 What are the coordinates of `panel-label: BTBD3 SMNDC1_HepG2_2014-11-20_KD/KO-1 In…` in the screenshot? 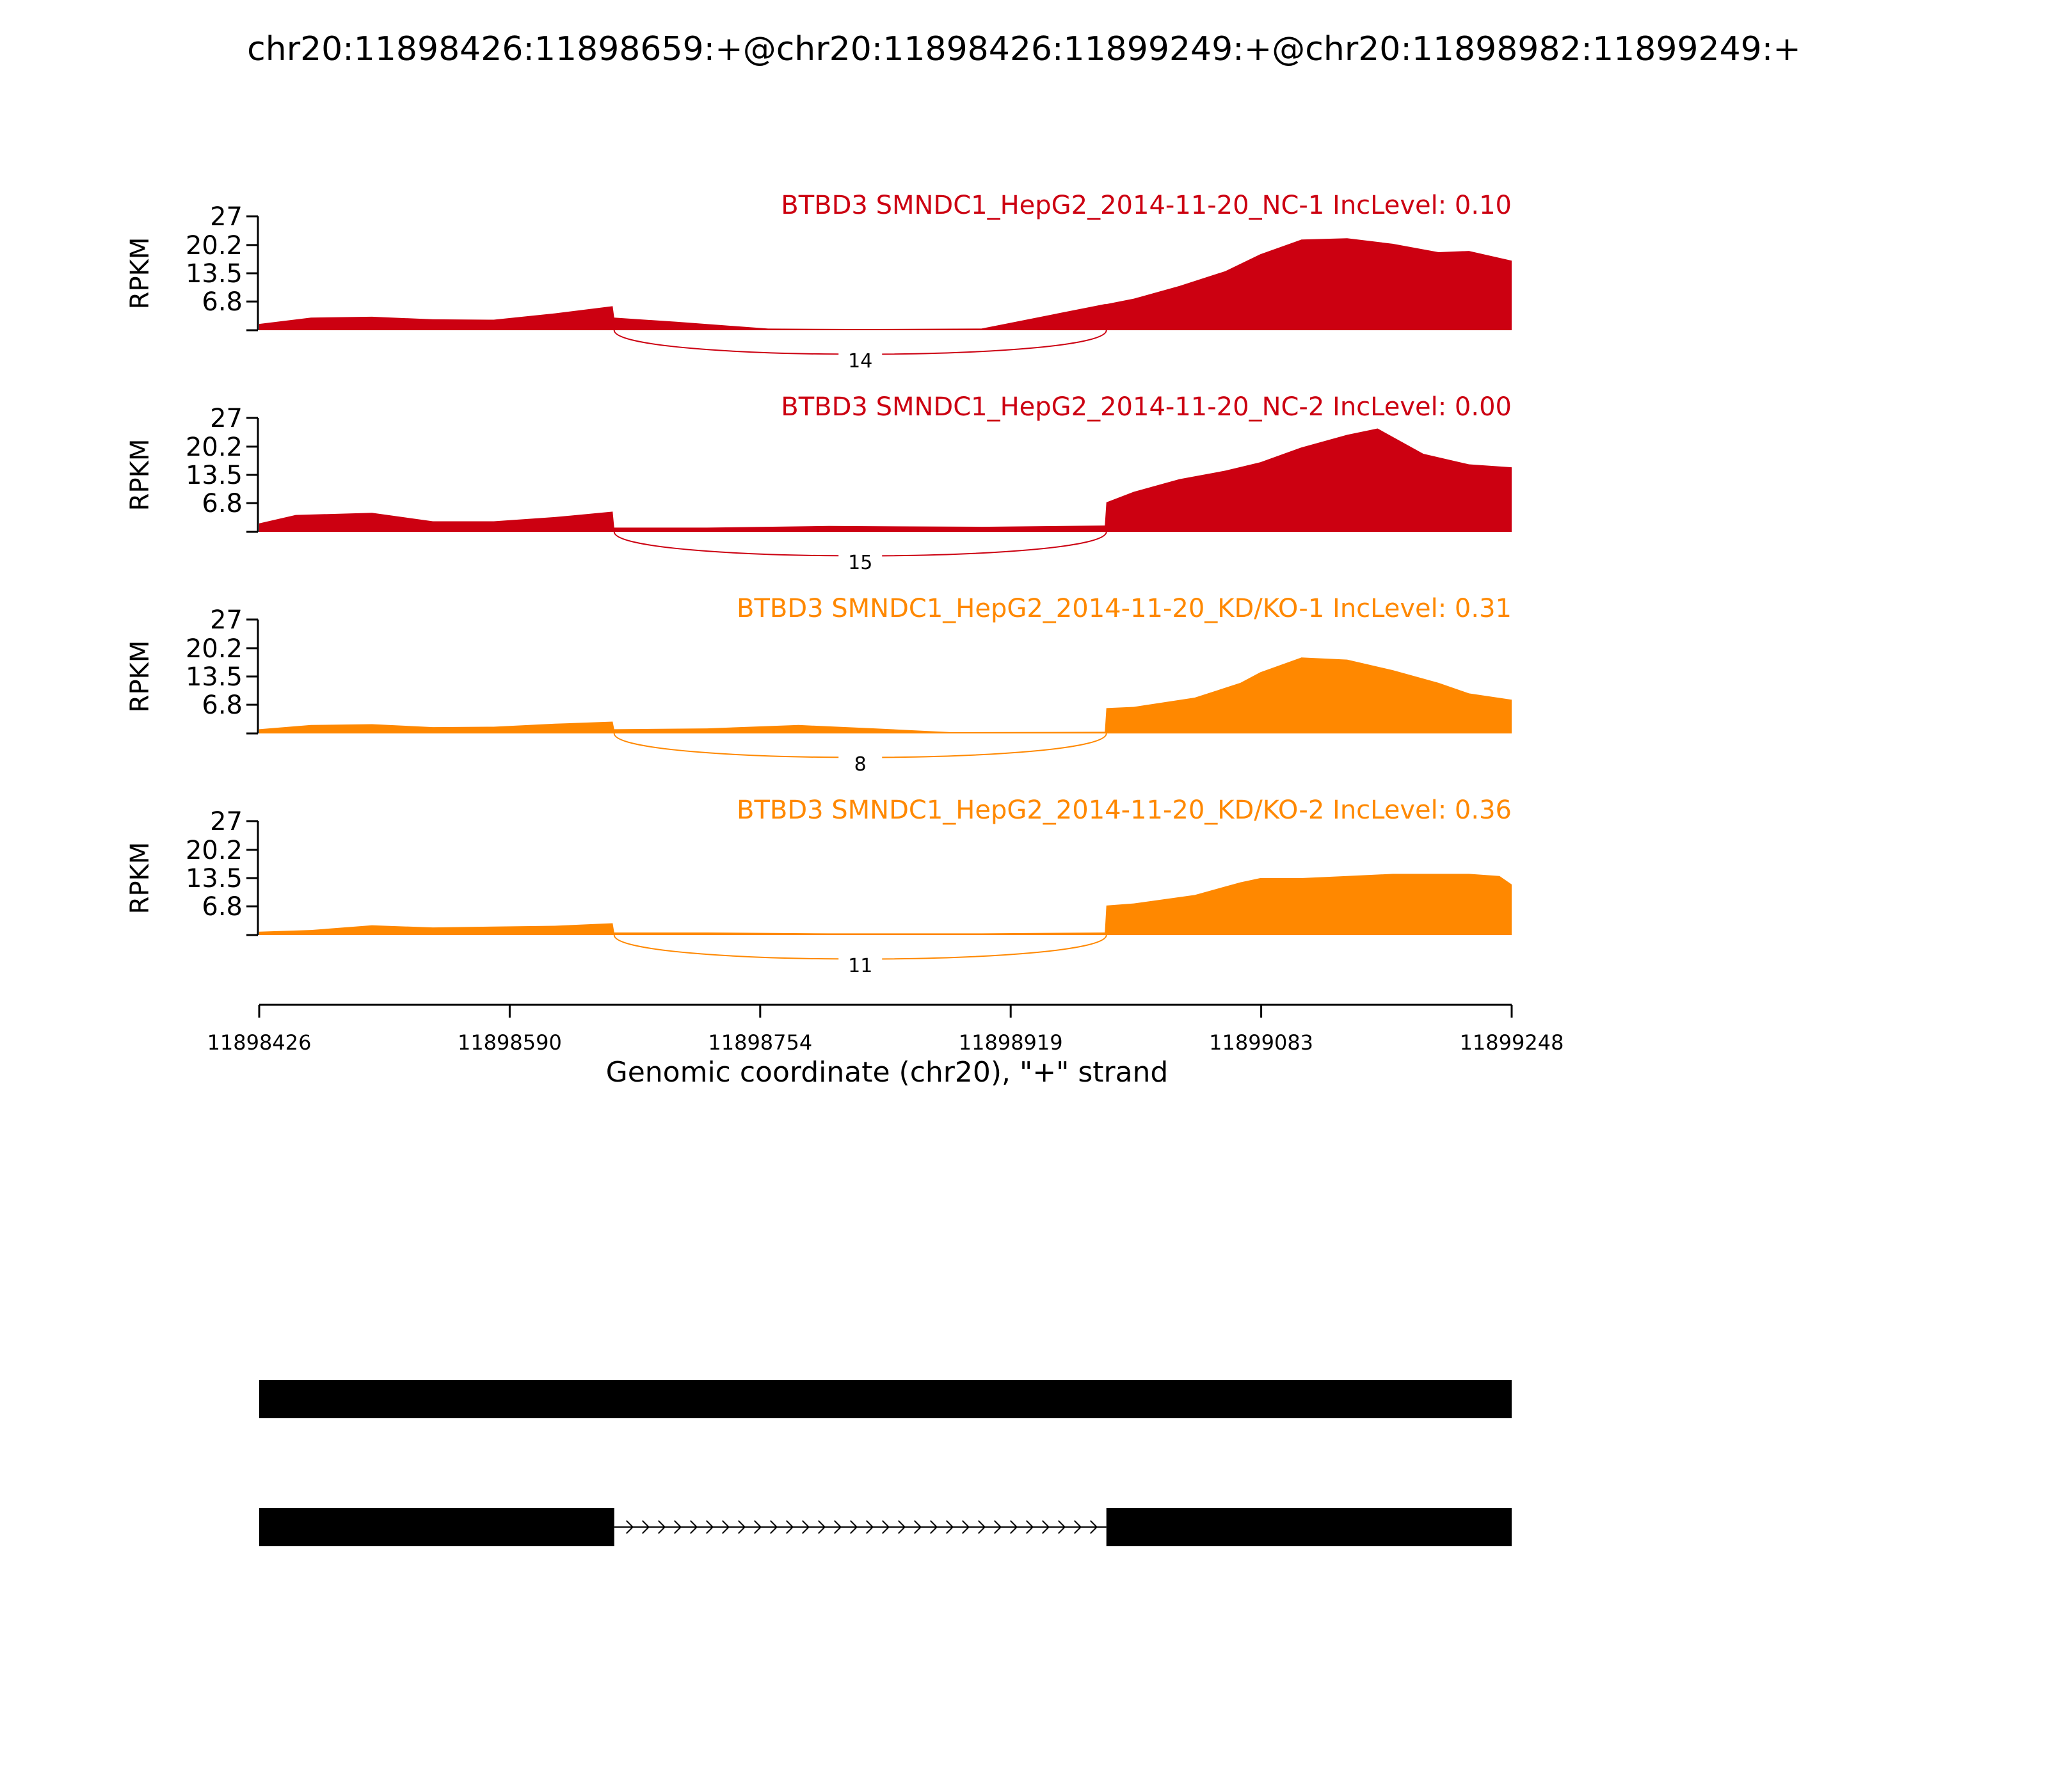 It's located at (1124, 608).